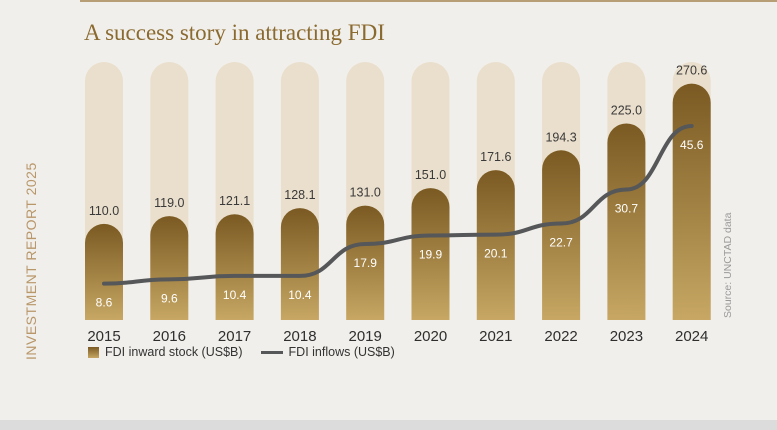 The width and height of the screenshot is (777, 430). Describe the element at coordinates (430, 336) in the screenshot. I see `x-tick-label: 2020` at that location.